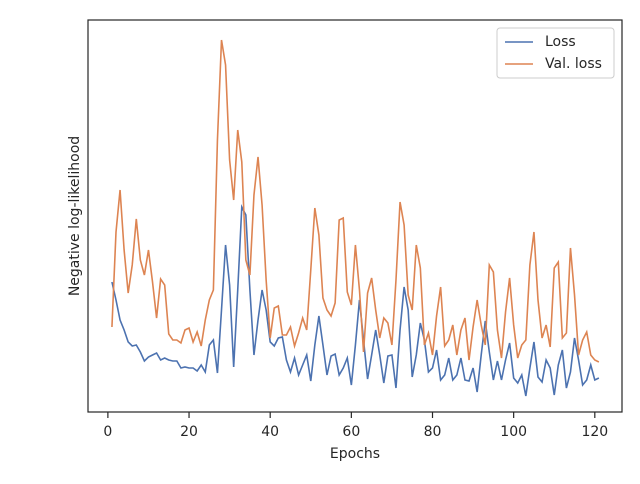 The width and height of the screenshot is (640, 484). I want to click on x-tick-label: 20, so click(189, 432).